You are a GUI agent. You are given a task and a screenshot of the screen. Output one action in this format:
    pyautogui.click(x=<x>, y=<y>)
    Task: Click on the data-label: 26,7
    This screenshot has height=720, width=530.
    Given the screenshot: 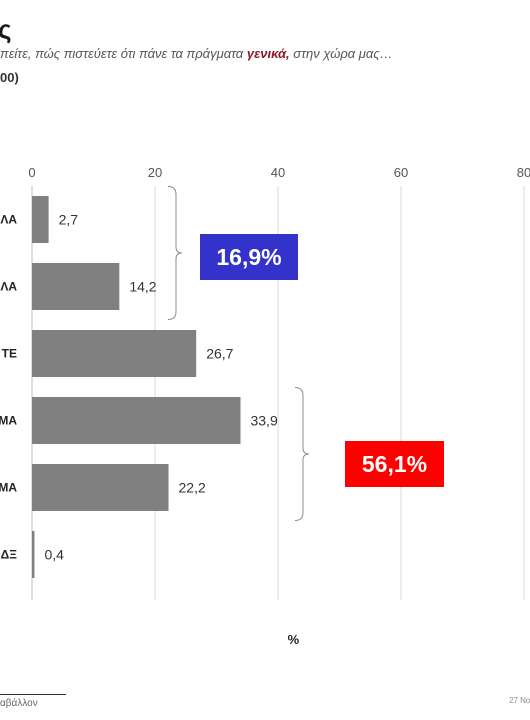 What is the action you would take?
    pyautogui.click(x=219, y=354)
    